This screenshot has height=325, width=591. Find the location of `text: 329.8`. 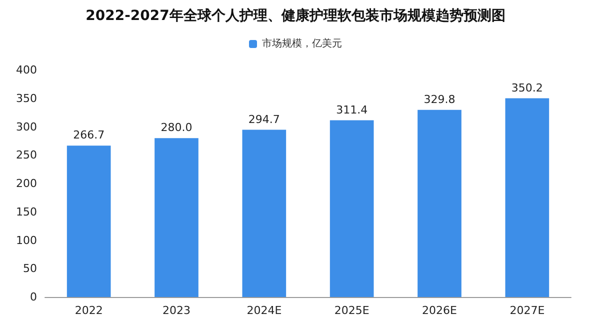

text: 329.8 is located at coordinates (440, 99).